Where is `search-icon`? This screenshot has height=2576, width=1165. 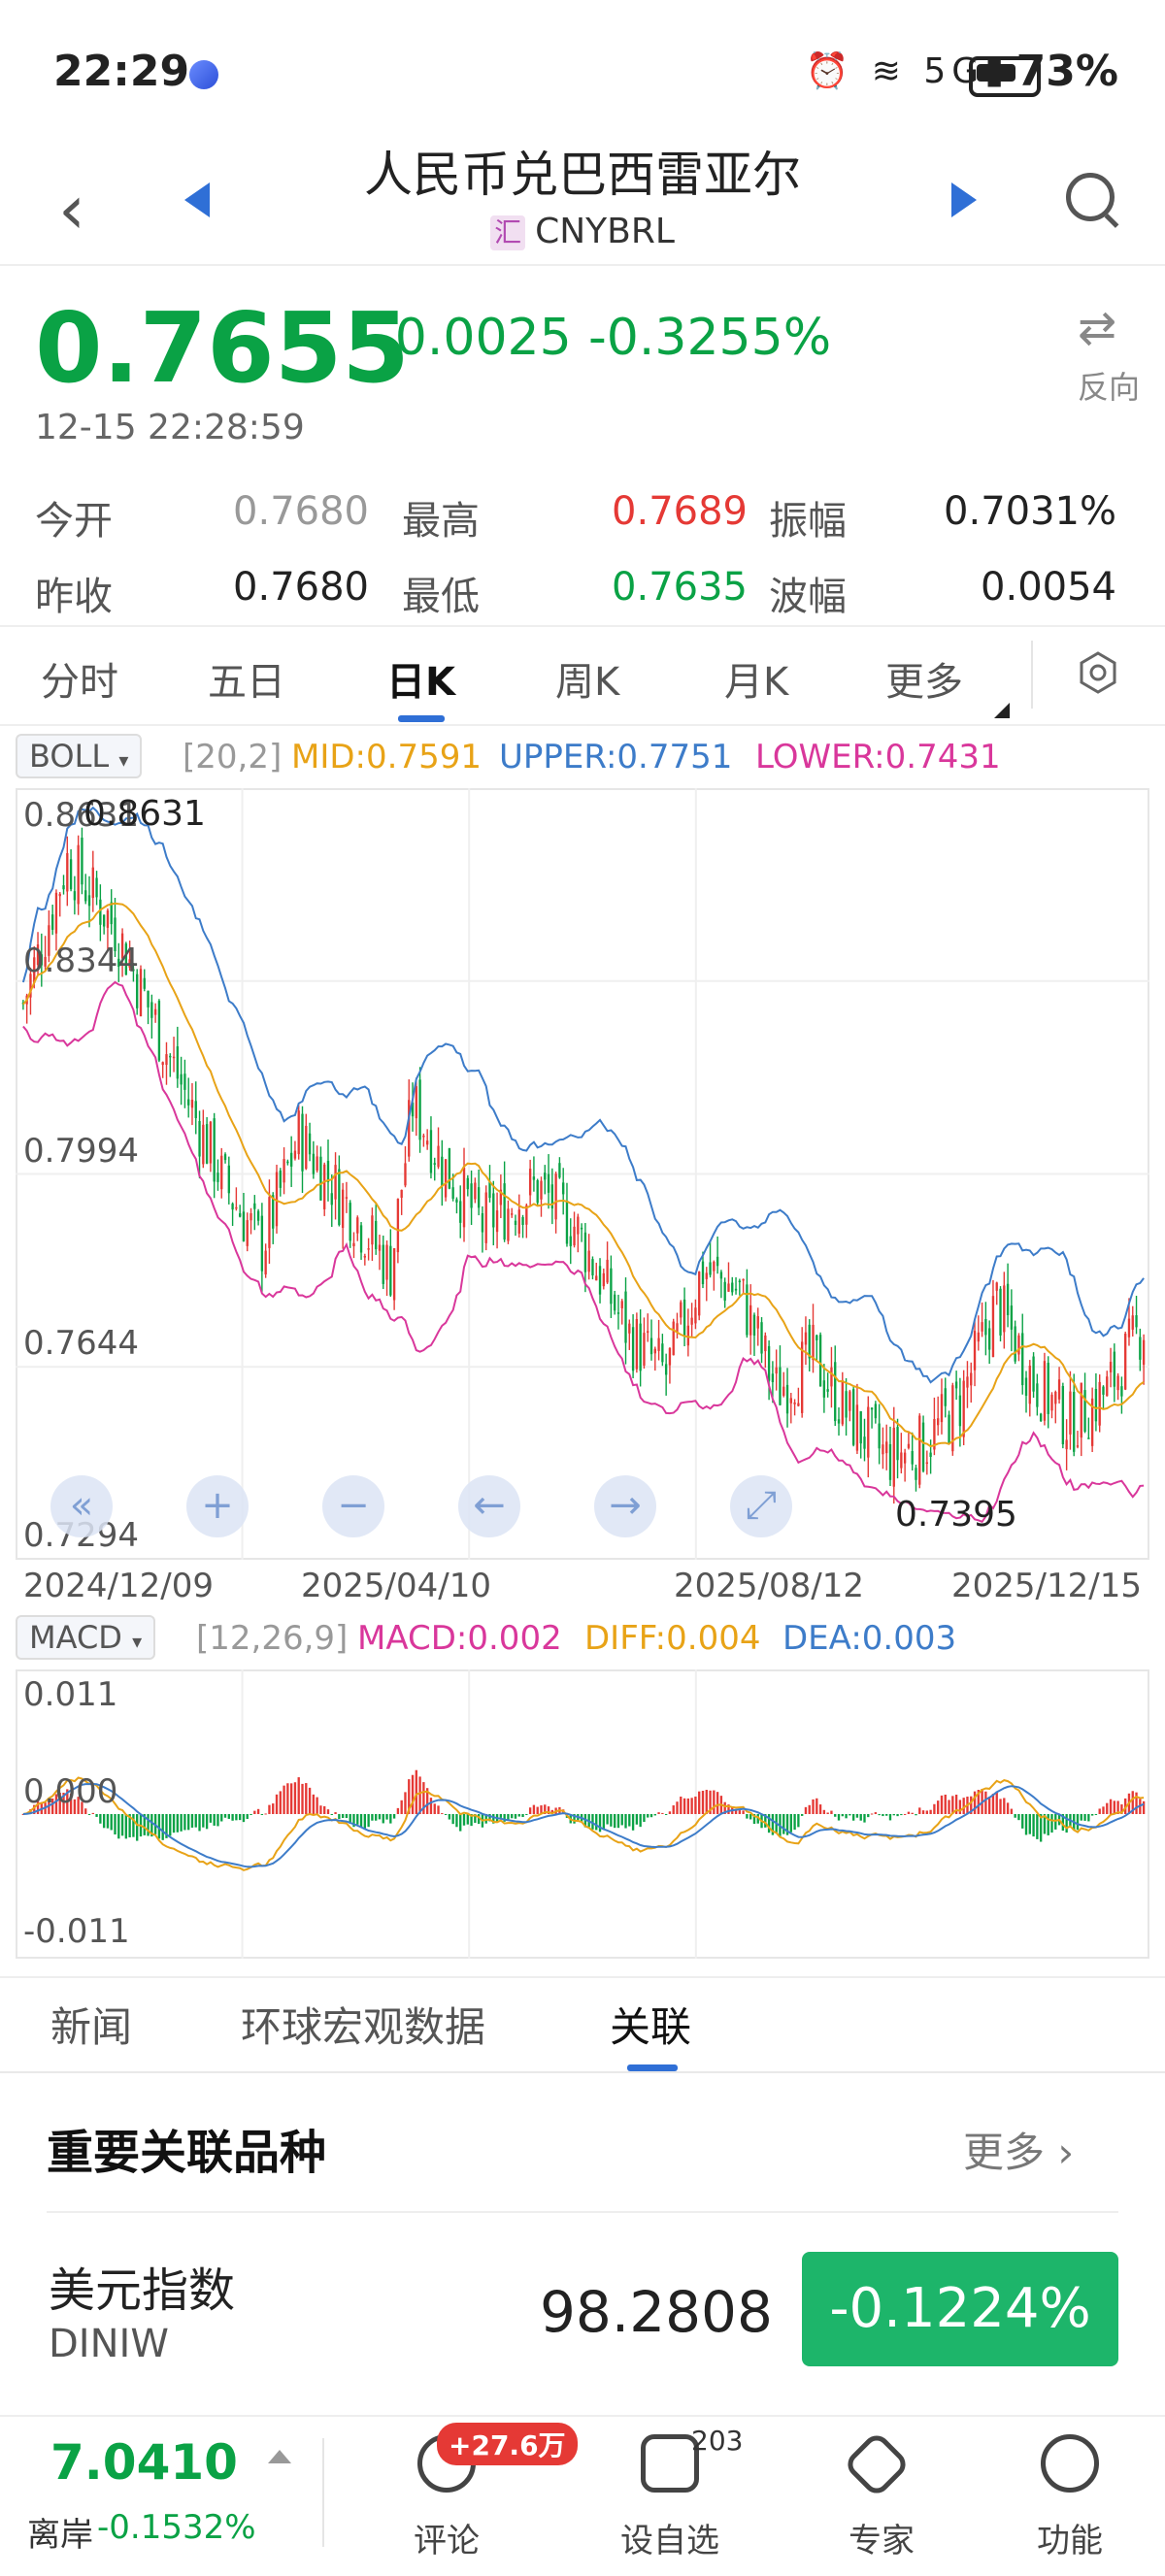
search-icon is located at coordinates (1090, 197).